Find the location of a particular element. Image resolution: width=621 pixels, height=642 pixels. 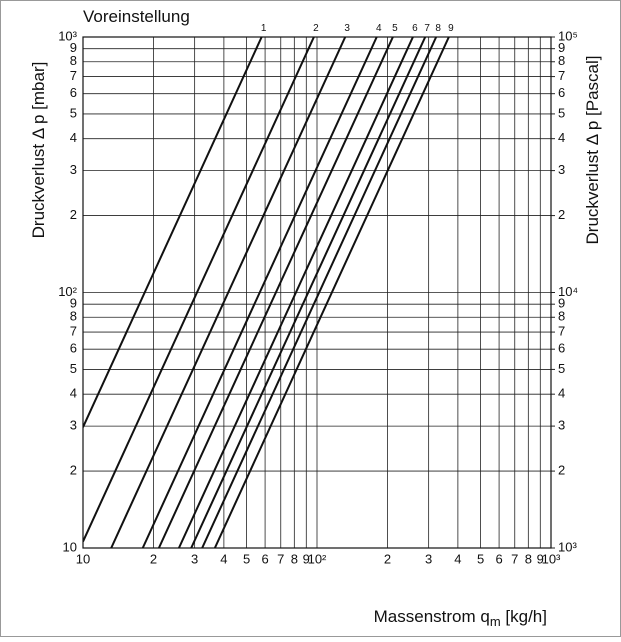

chart-title: Voreinstellung is located at coordinates (136, 16).